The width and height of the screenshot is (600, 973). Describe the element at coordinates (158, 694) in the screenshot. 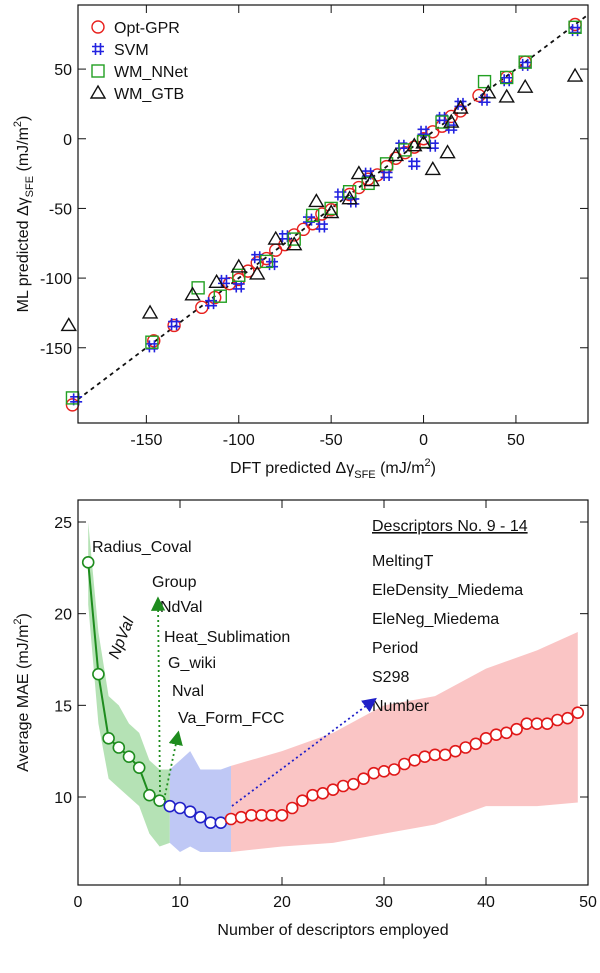

I see `arrow` at that location.